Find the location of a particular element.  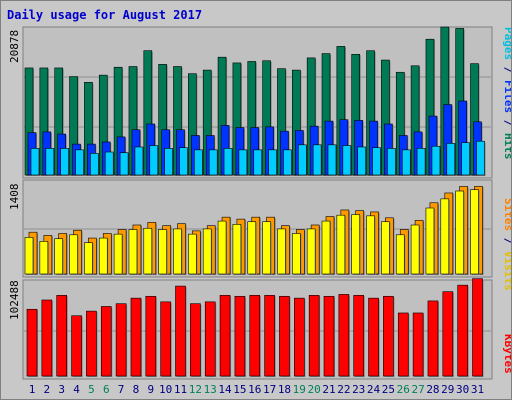

x-tick-label-10: 10 is located at coordinates (165, 389).